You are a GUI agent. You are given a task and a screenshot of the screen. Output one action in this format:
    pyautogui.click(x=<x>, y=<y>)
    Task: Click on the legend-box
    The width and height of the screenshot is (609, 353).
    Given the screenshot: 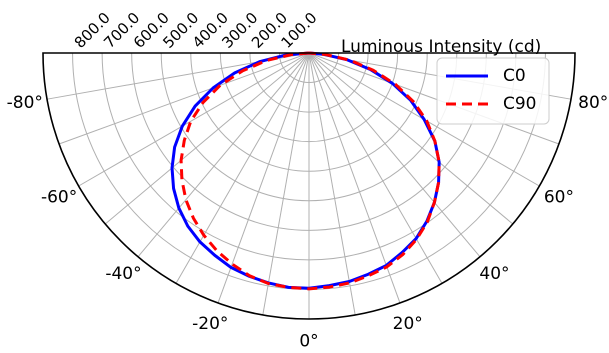 What is the action you would take?
    pyautogui.click(x=493, y=91)
    